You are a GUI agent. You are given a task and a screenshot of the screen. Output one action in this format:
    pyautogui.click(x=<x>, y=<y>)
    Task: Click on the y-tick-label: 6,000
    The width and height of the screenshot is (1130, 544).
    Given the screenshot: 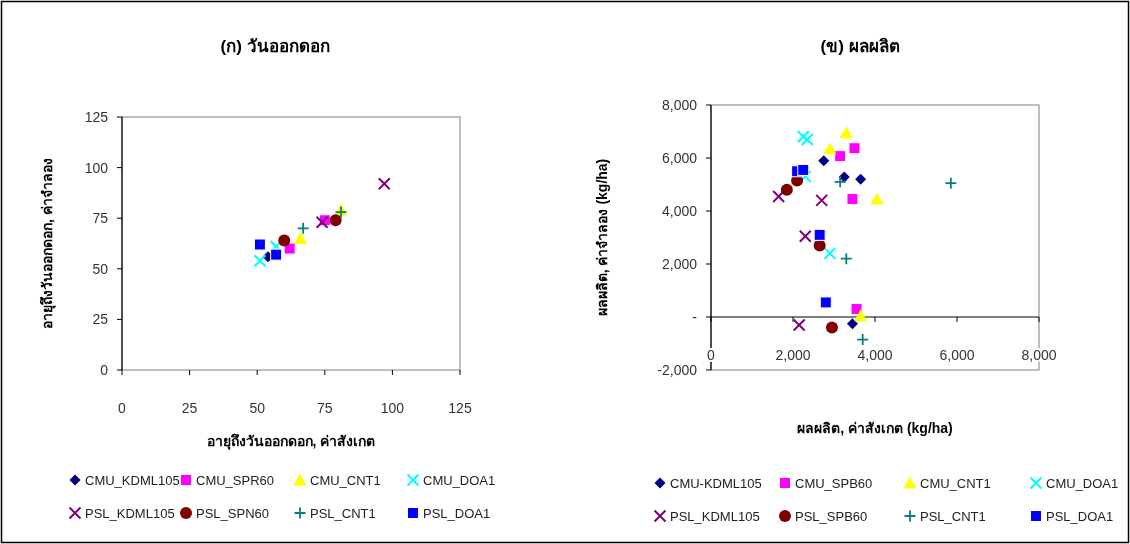 What is the action you would take?
    pyautogui.click(x=679, y=158)
    